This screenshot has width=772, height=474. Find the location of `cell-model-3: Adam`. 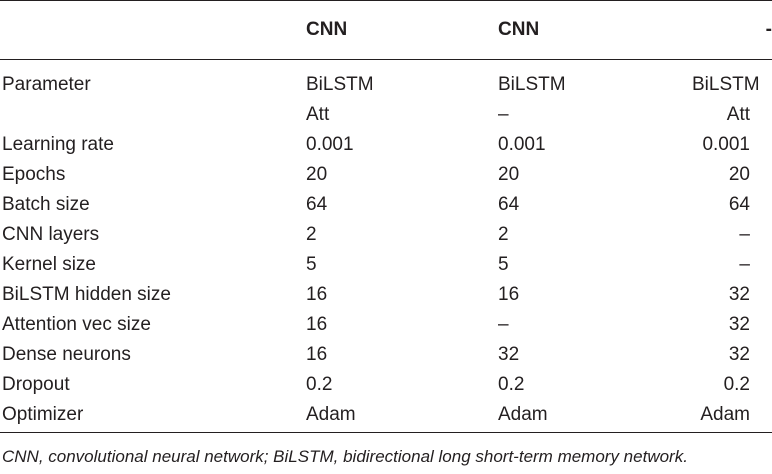

cell-model-3: Adam is located at coordinates (732, 416).